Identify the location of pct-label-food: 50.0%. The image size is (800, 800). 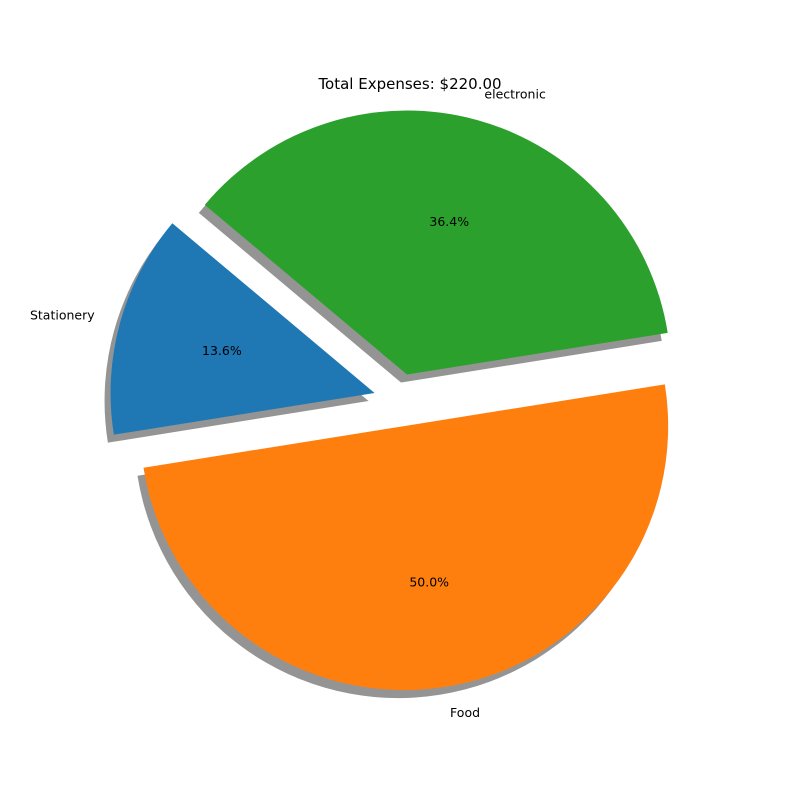
(429, 581).